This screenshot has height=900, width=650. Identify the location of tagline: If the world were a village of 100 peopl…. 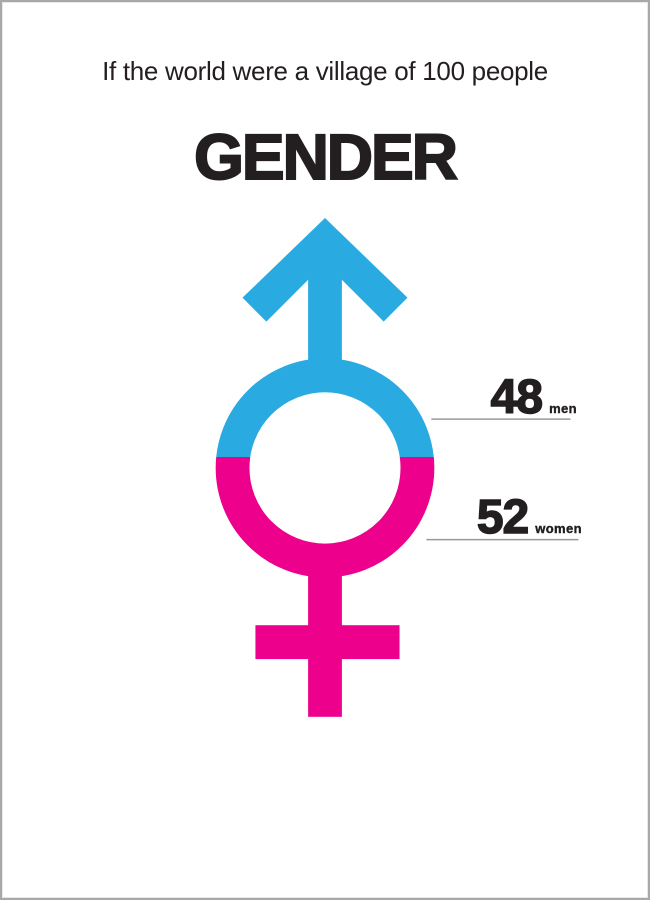
(325, 71).